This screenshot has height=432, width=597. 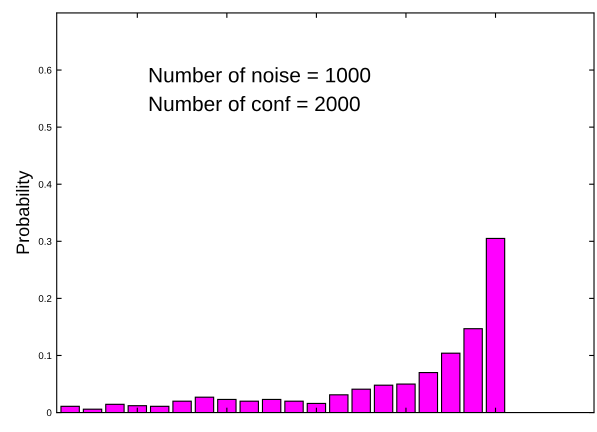 What do you see at coordinates (260, 74) in the screenshot?
I see `annotation: Number of noise = 1000` at bounding box center [260, 74].